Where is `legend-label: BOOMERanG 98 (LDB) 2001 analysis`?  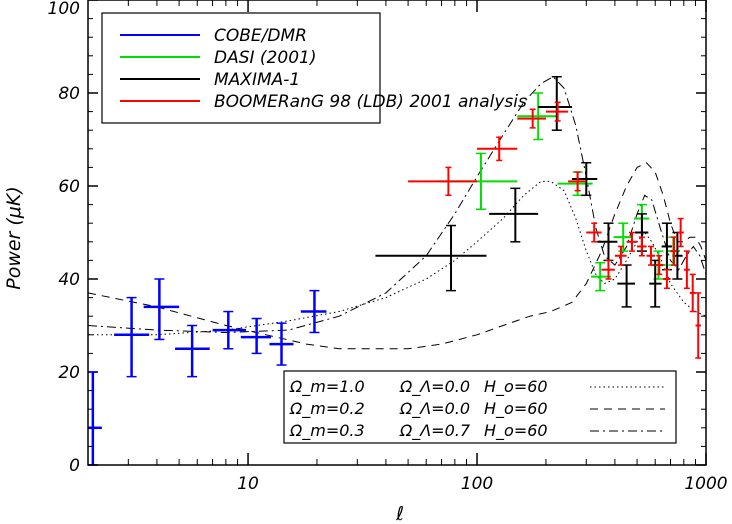 legend-label: BOOMERanG 98 (LDB) 2001 analysis is located at coordinates (370, 102).